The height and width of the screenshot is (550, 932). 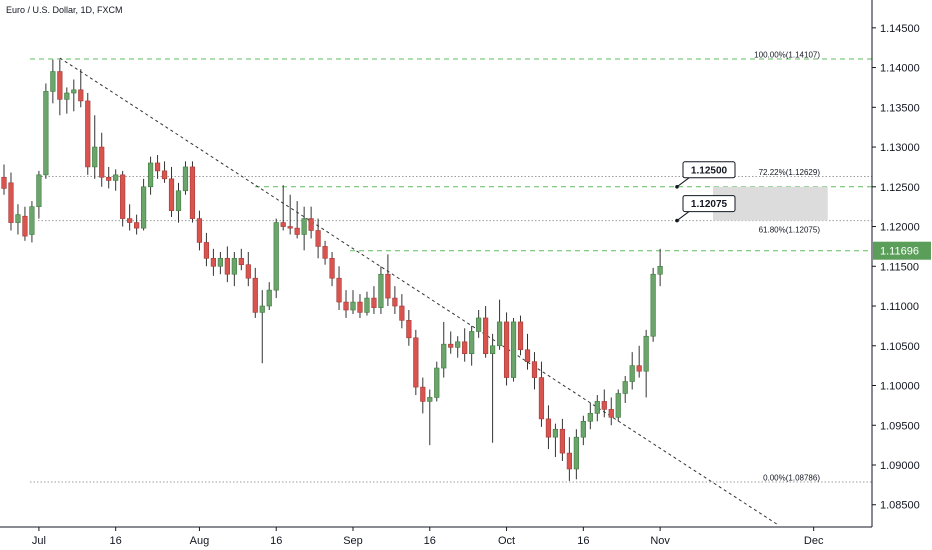 What do you see at coordinates (790, 230) in the screenshot?
I see `fib-level-label: 61.80%(1.12075)` at bounding box center [790, 230].